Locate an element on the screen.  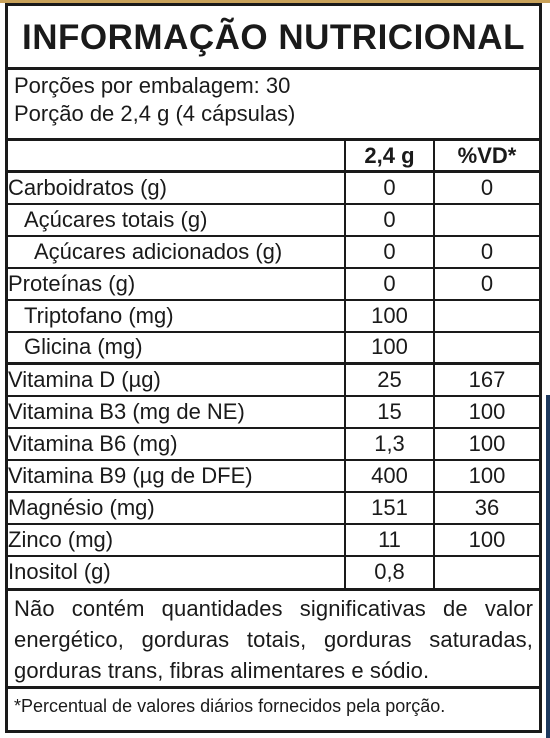
nutrient-name: Vitamina B6 (mg) is located at coordinates (177, 443).